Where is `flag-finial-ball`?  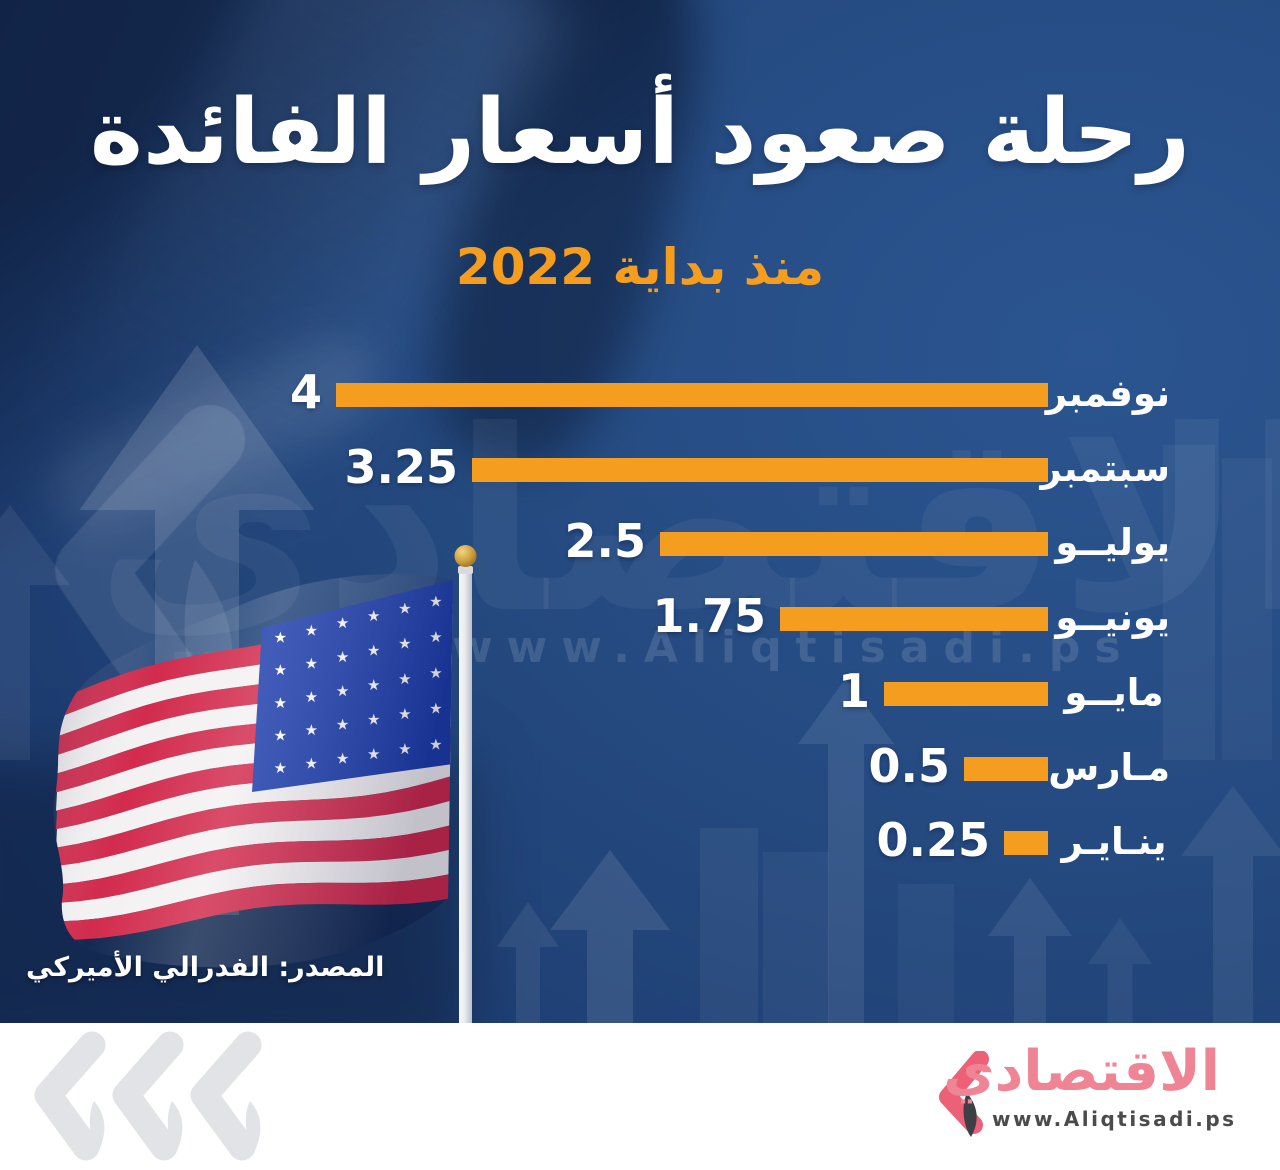 flag-finial-ball is located at coordinates (465, 556).